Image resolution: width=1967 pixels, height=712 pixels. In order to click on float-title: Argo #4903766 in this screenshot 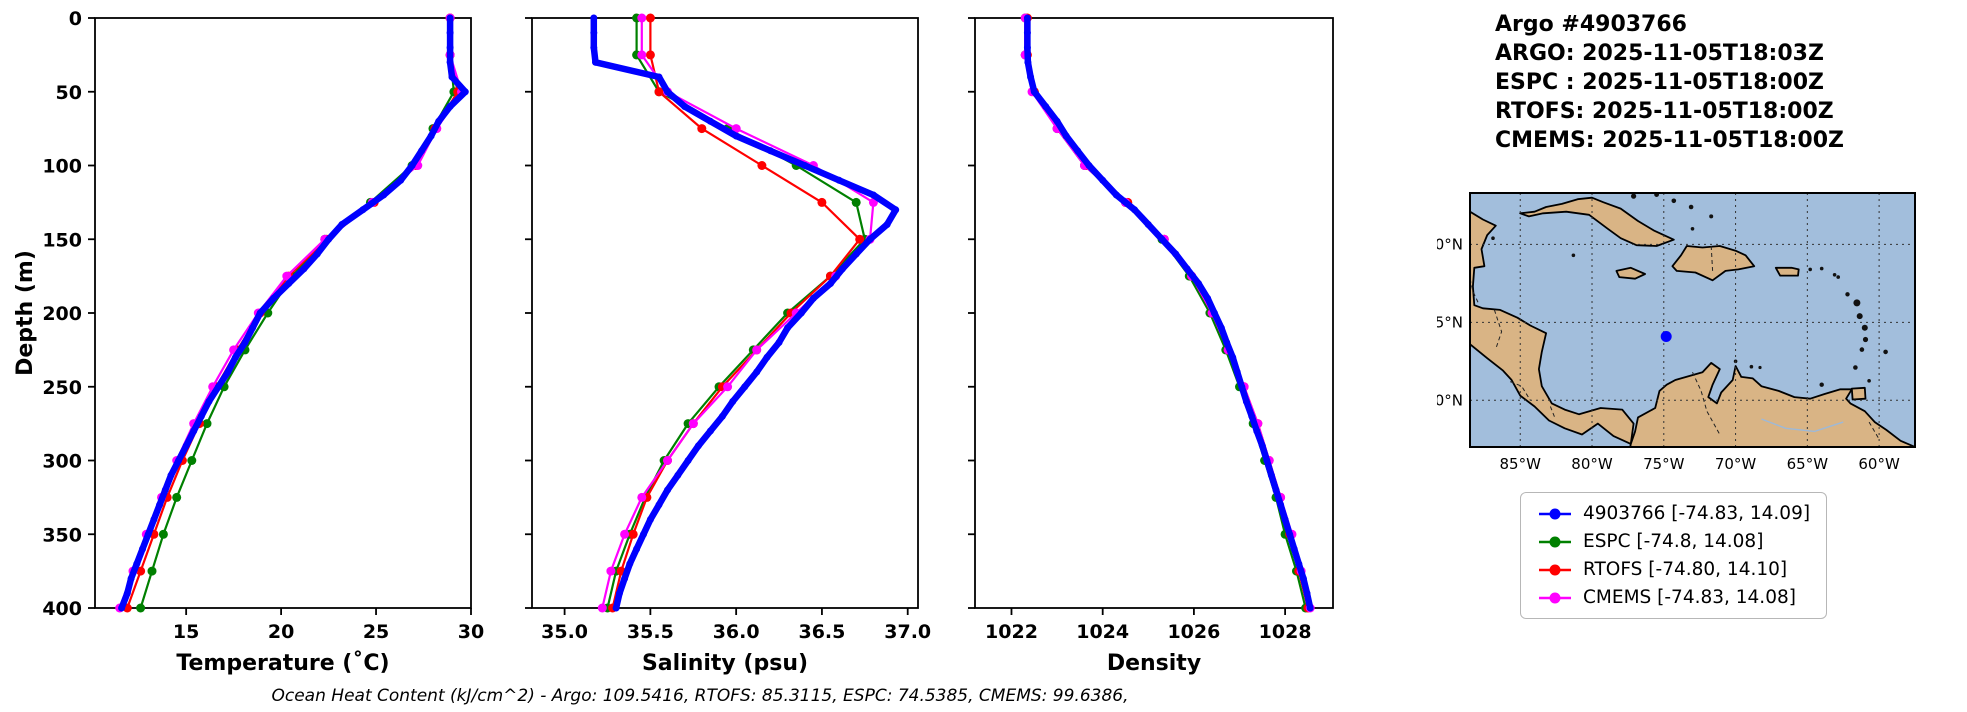, I will do `click(1591, 24)`.